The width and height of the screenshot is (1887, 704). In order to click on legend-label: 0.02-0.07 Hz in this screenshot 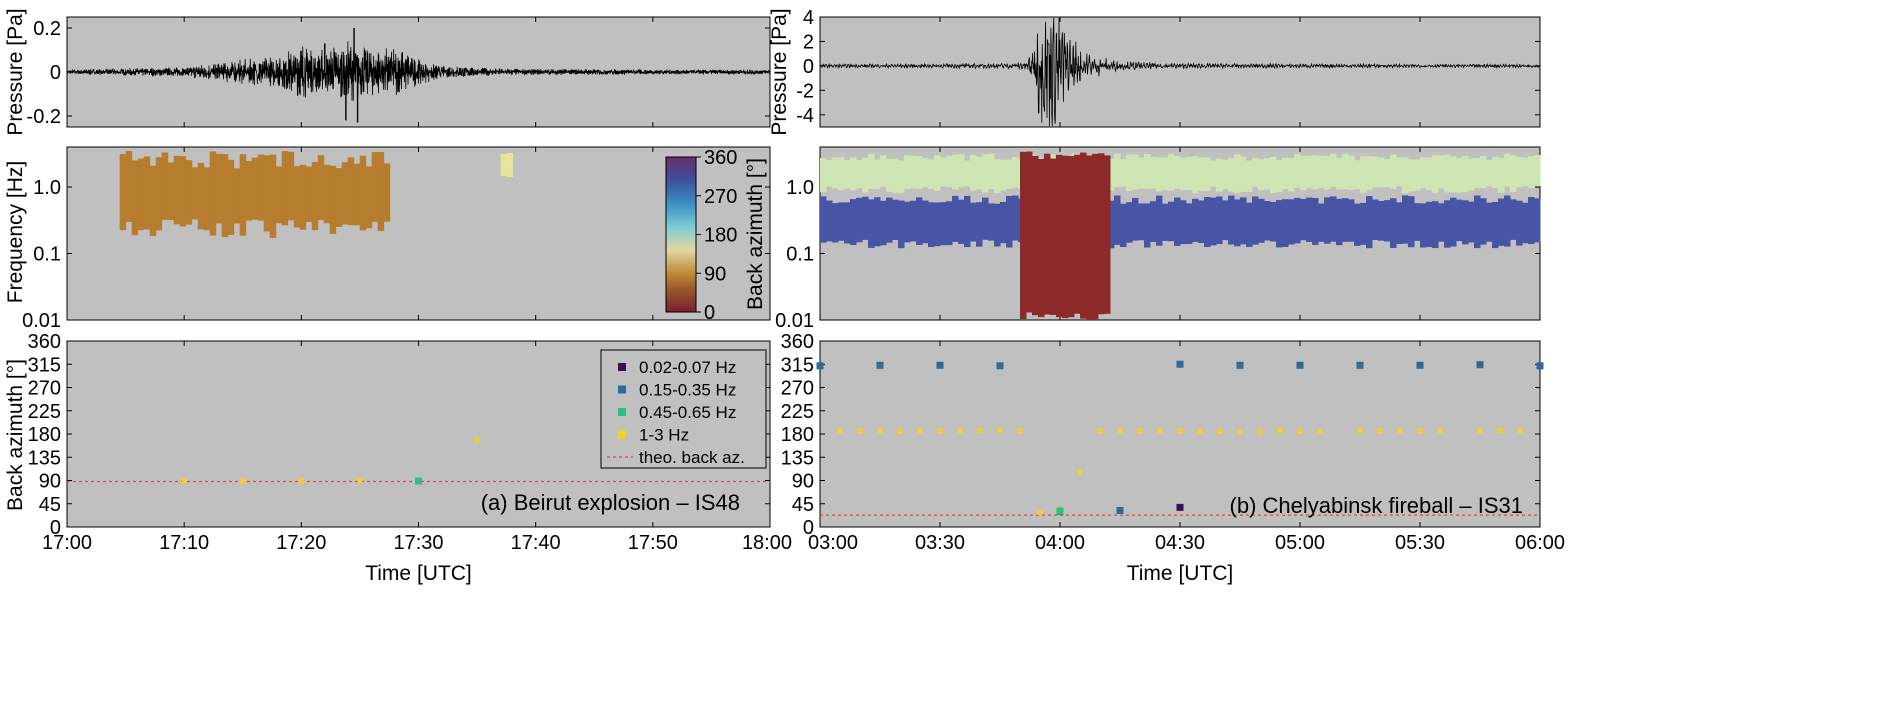, I will do `click(687, 367)`.